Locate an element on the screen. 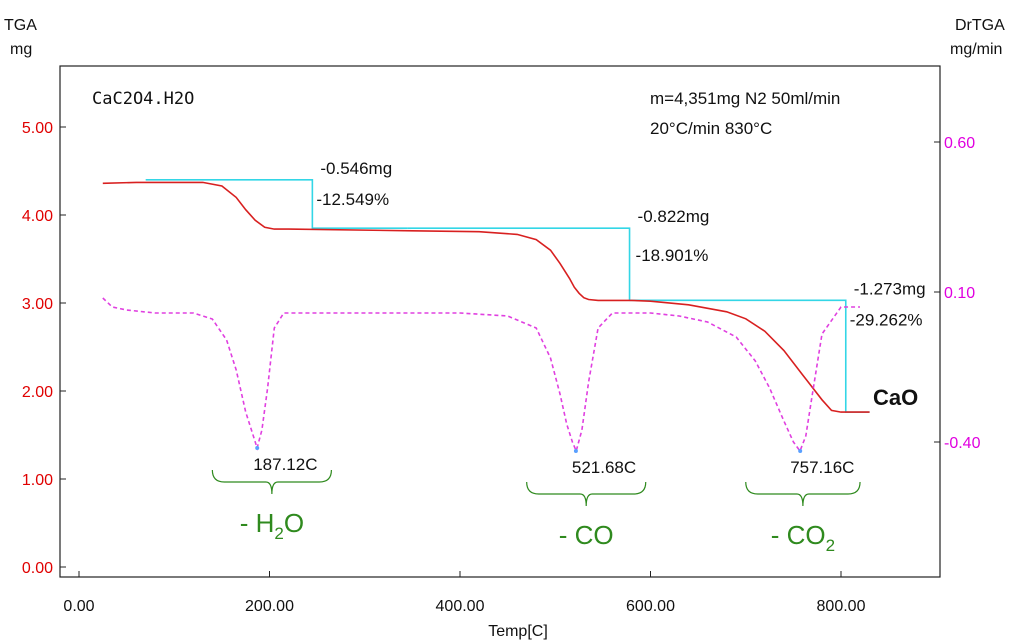 The height and width of the screenshot is (642, 1030). peak-label: 187.12C is located at coordinates (285, 464).